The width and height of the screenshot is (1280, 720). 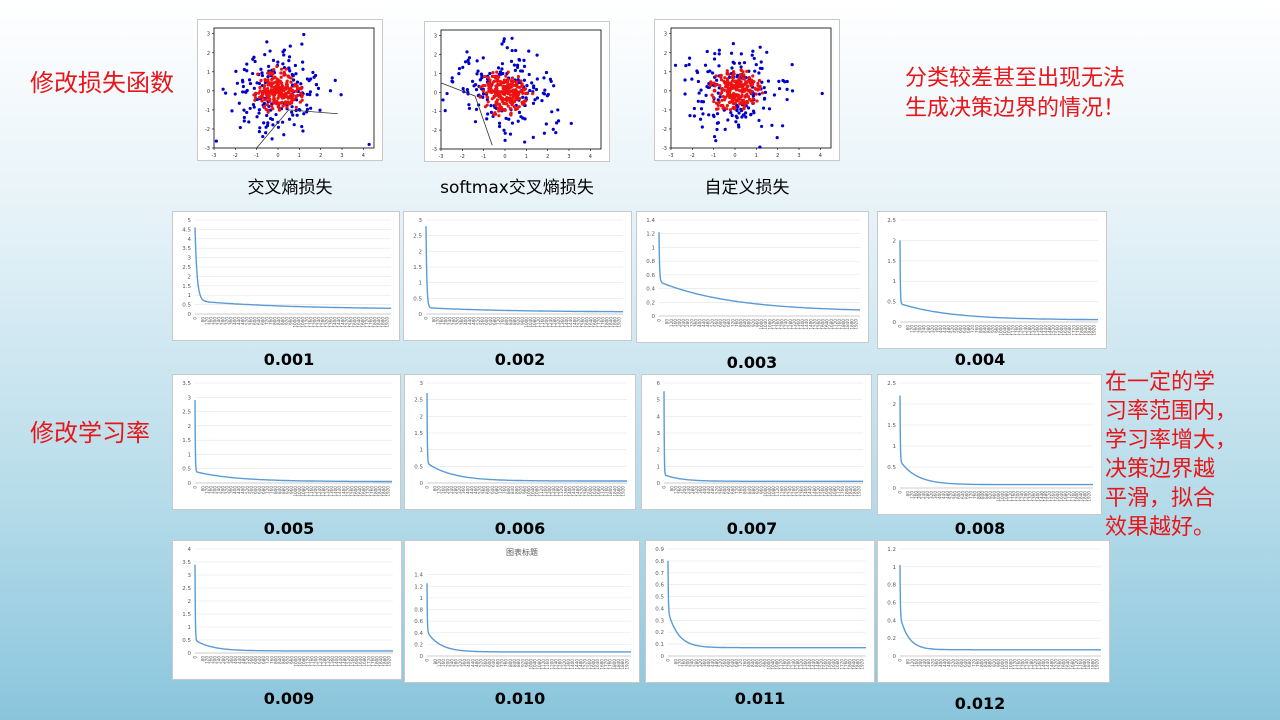 What do you see at coordinates (732, 323) in the screenshot?
I see `x-tick-label: 720` at bounding box center [732, 323].